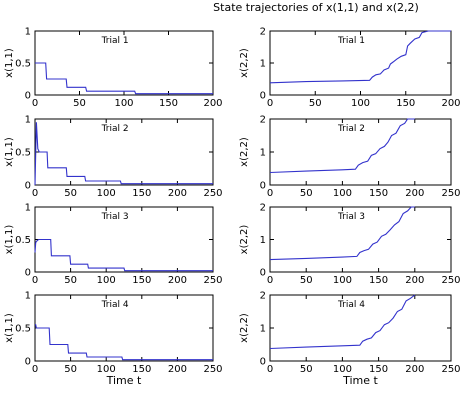 Image resolution: width=474 pixels, height=416 pixels. I want to click on panel-3-xtick-label: 250, so click(212, 193).